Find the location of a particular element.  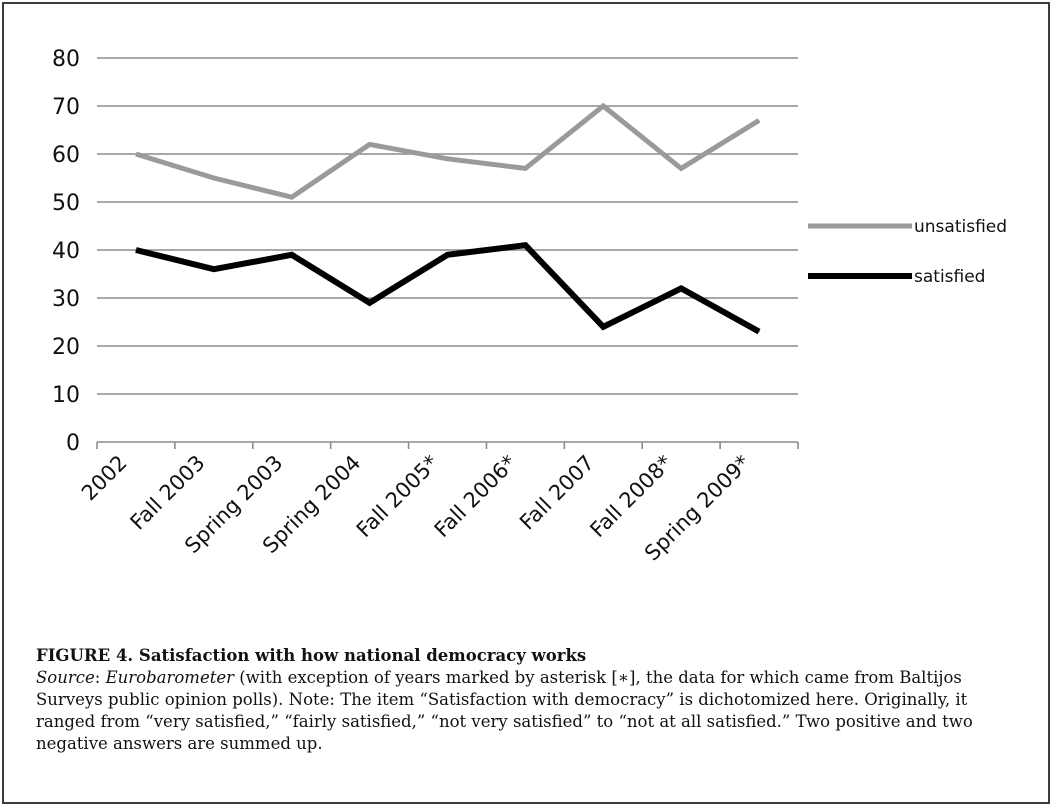

x-tick-label: Fall 2006* is located at coordinates (475, 496).